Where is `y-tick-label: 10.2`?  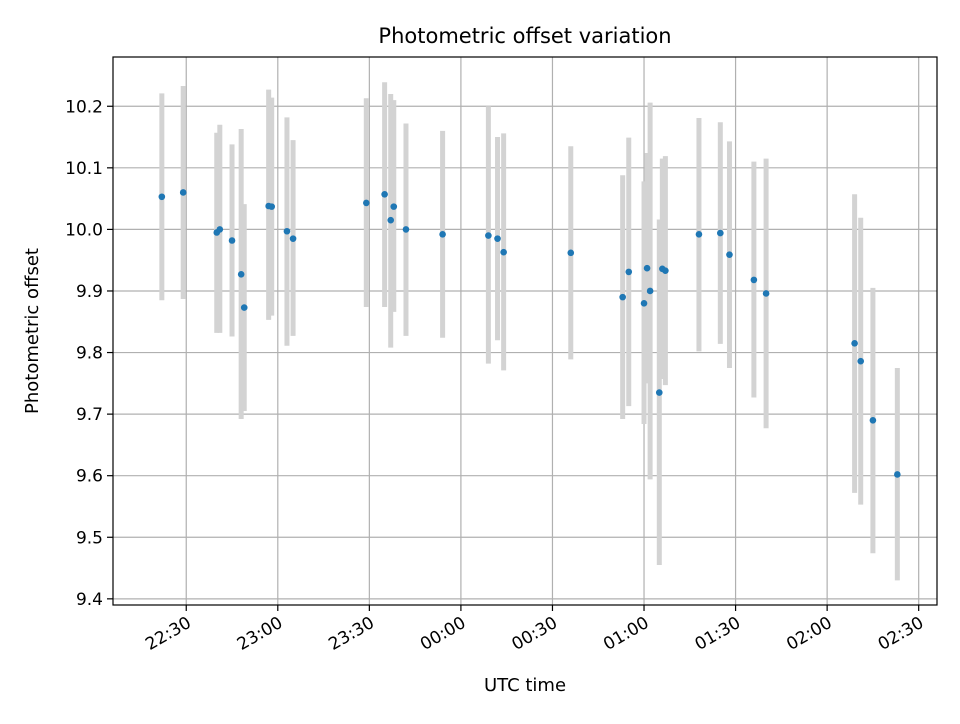
y-tick-label: 10.2 is located at coordinates (84, 107).